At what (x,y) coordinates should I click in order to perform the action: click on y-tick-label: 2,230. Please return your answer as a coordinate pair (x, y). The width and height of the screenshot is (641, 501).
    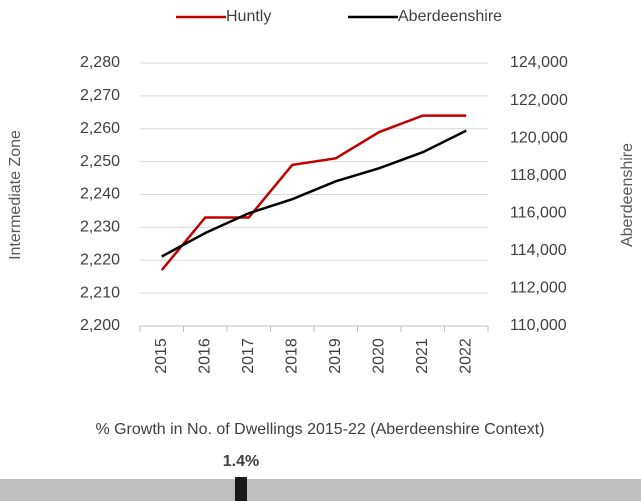
    Looking at the image, I should click on (100, 227).